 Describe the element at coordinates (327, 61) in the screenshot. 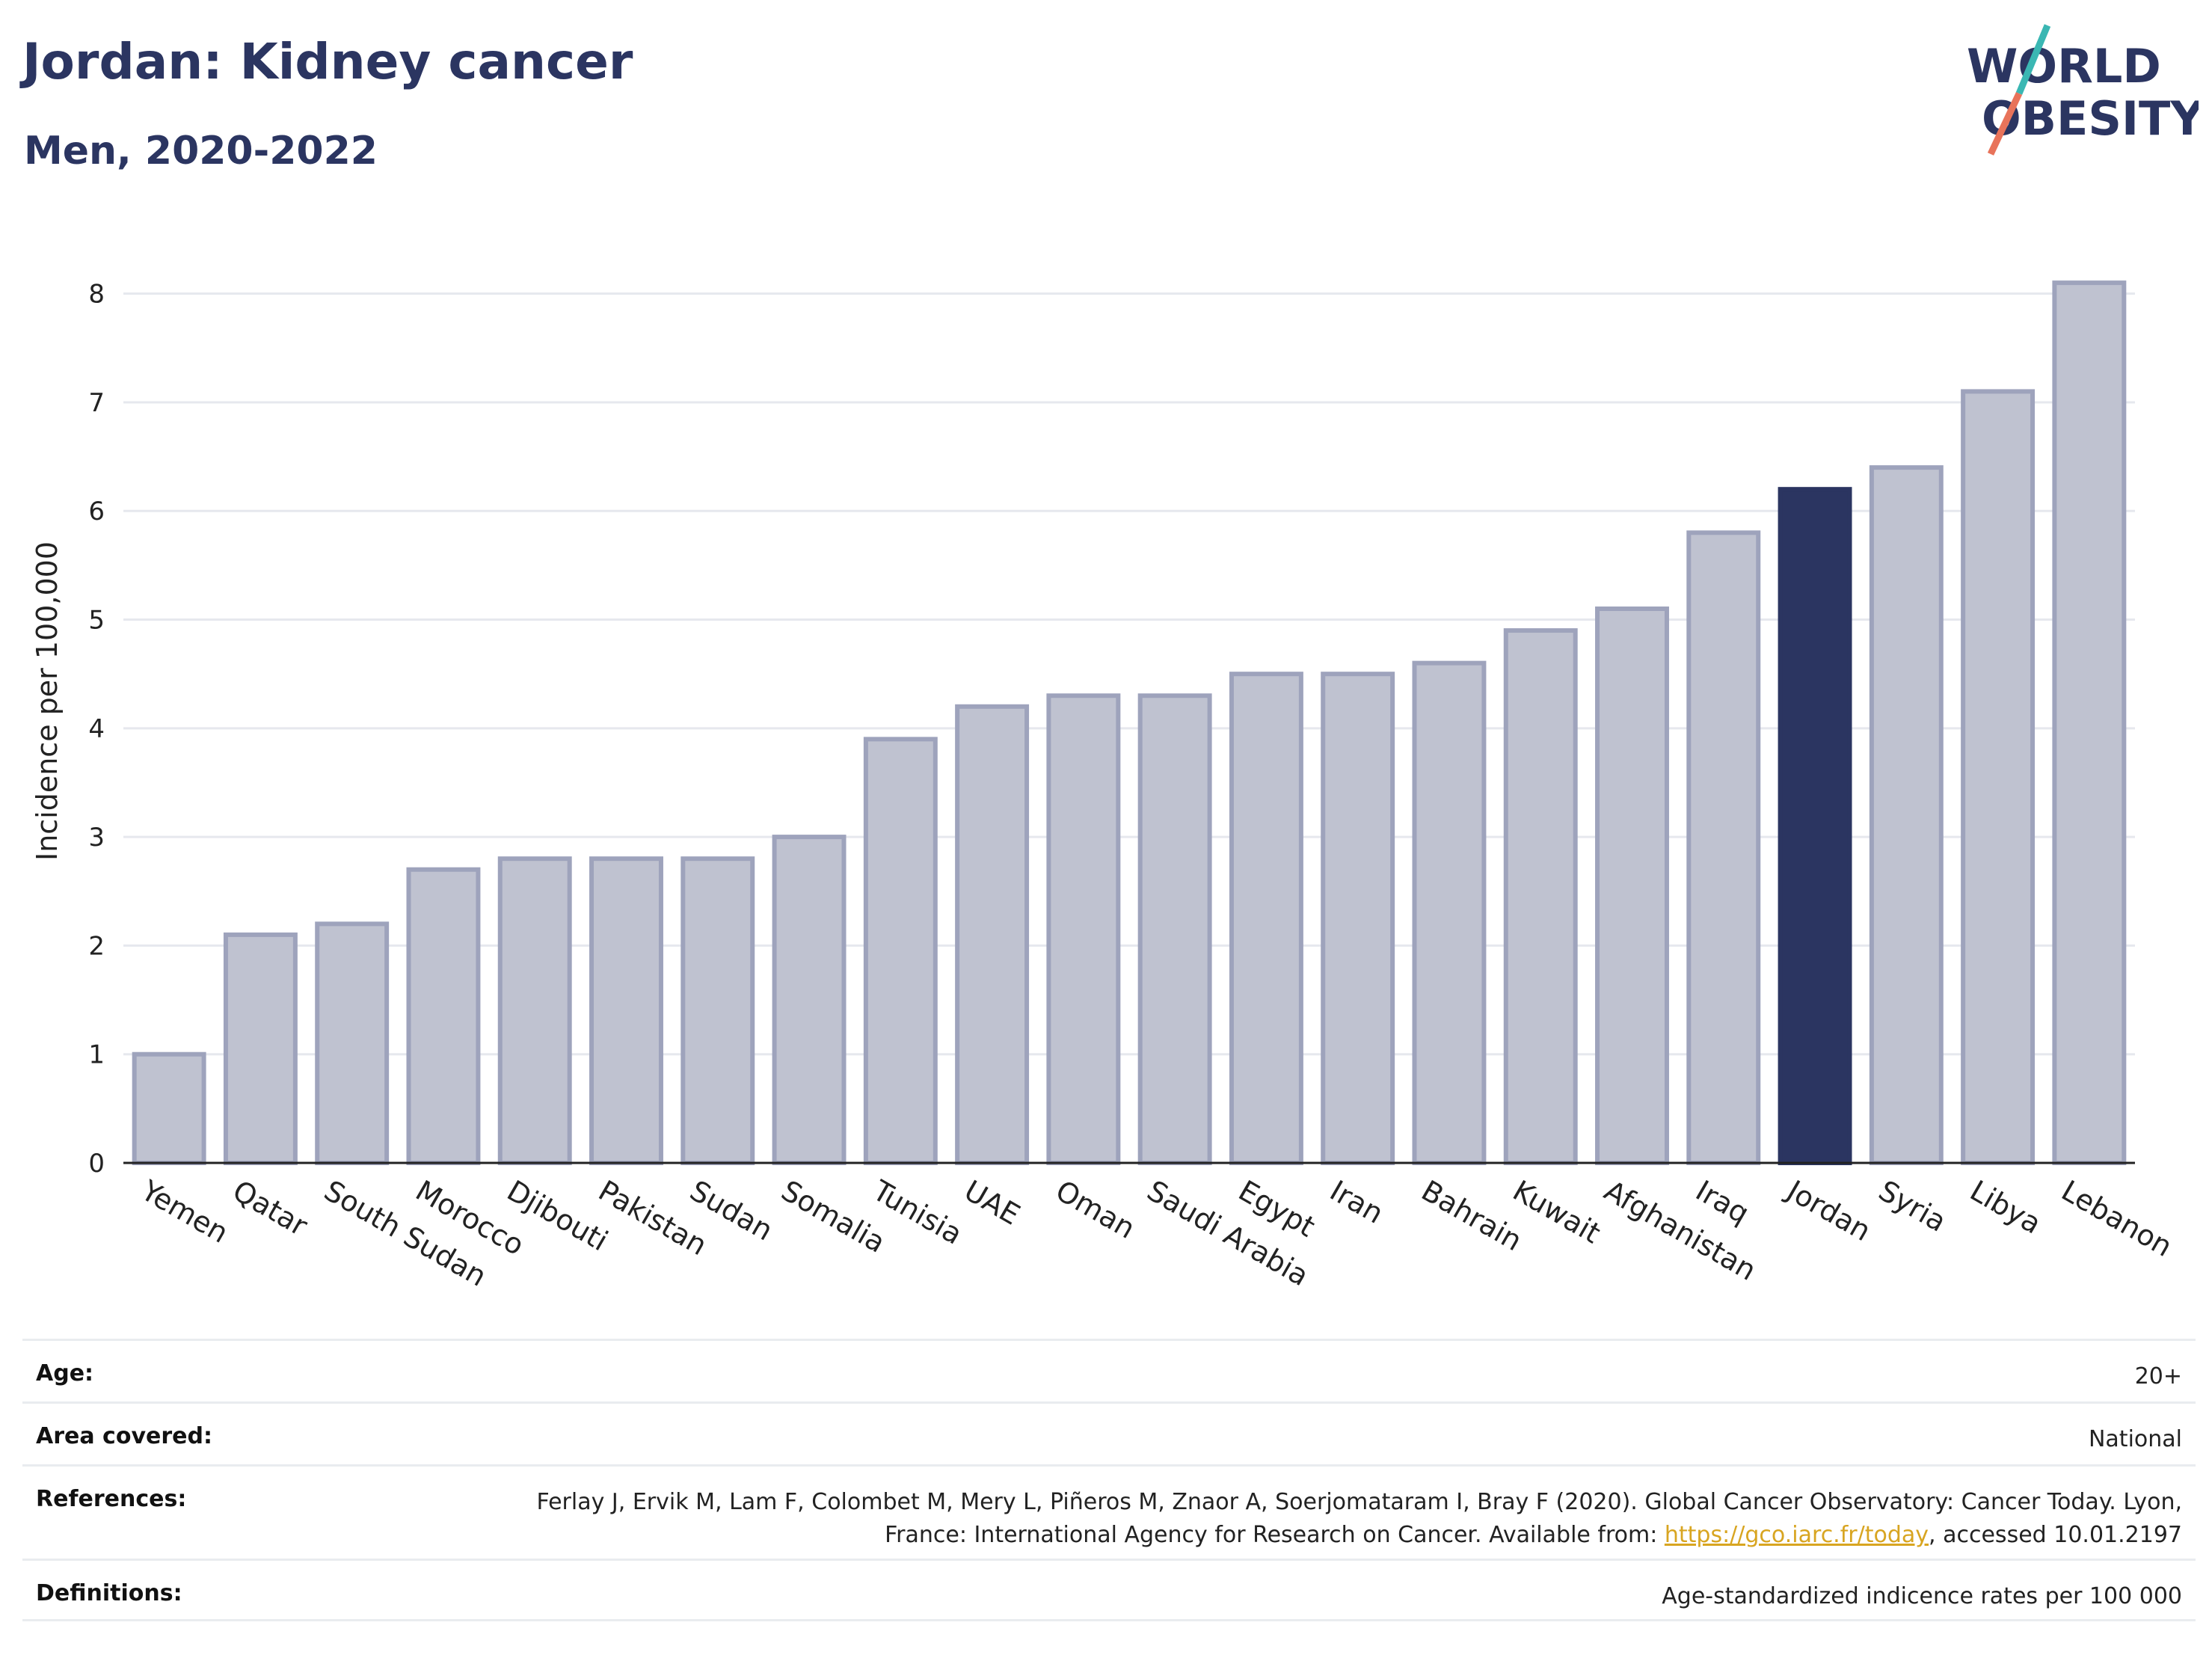

I see `chart-title: Jordan: Kidney cancer` at that location.